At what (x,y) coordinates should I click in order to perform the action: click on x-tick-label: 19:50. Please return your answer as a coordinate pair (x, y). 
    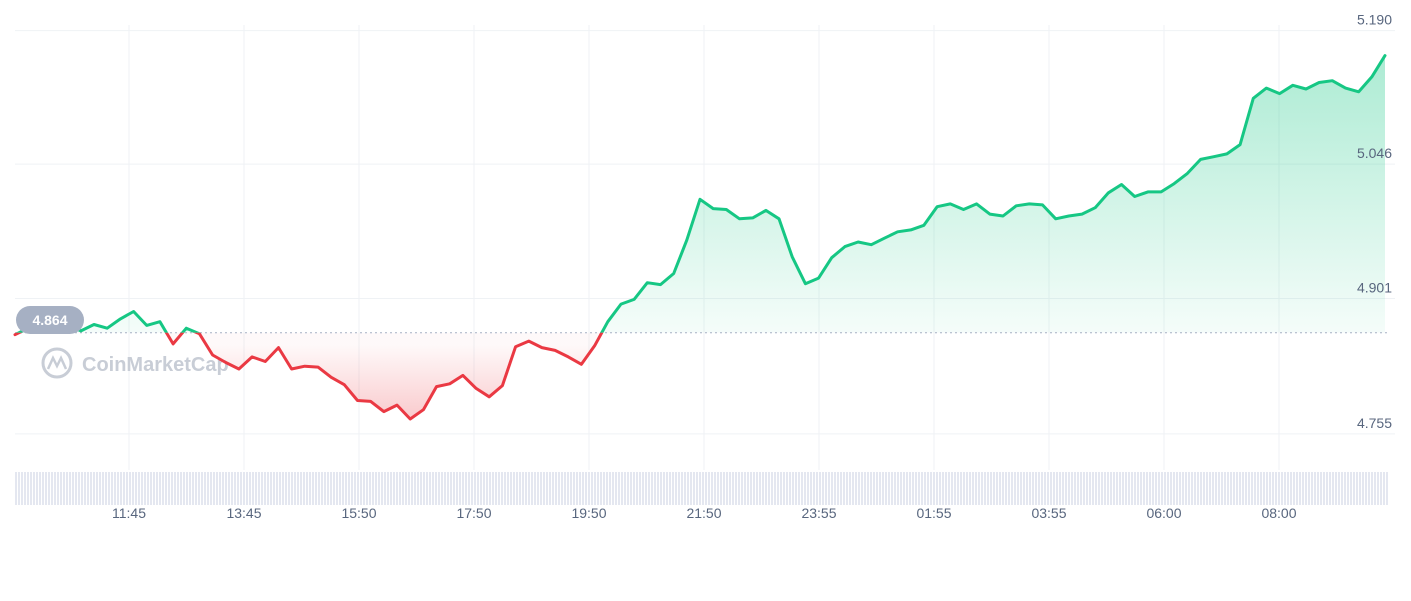
    Looking at the image, I should click on (588, 513).